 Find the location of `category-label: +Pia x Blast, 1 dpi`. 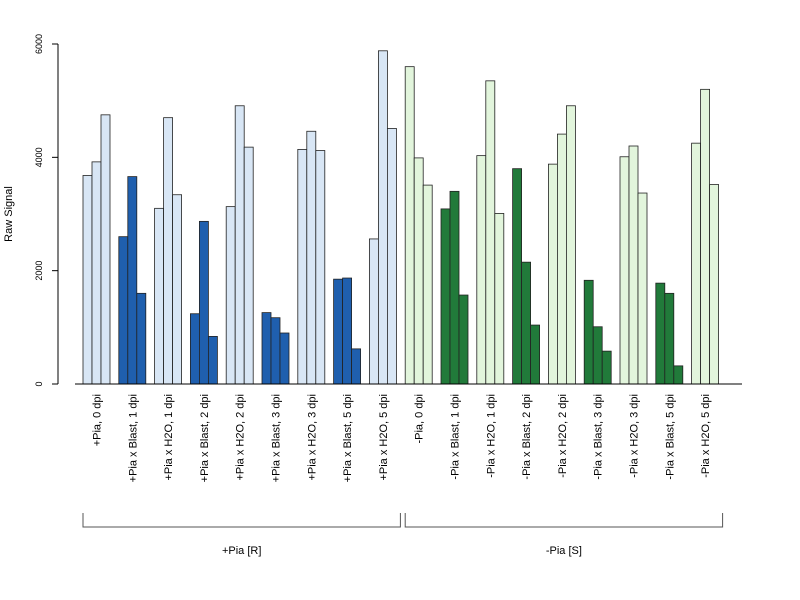

category-label: +Pia x Blast, 1 dpi is located at coordinates (133, 438).